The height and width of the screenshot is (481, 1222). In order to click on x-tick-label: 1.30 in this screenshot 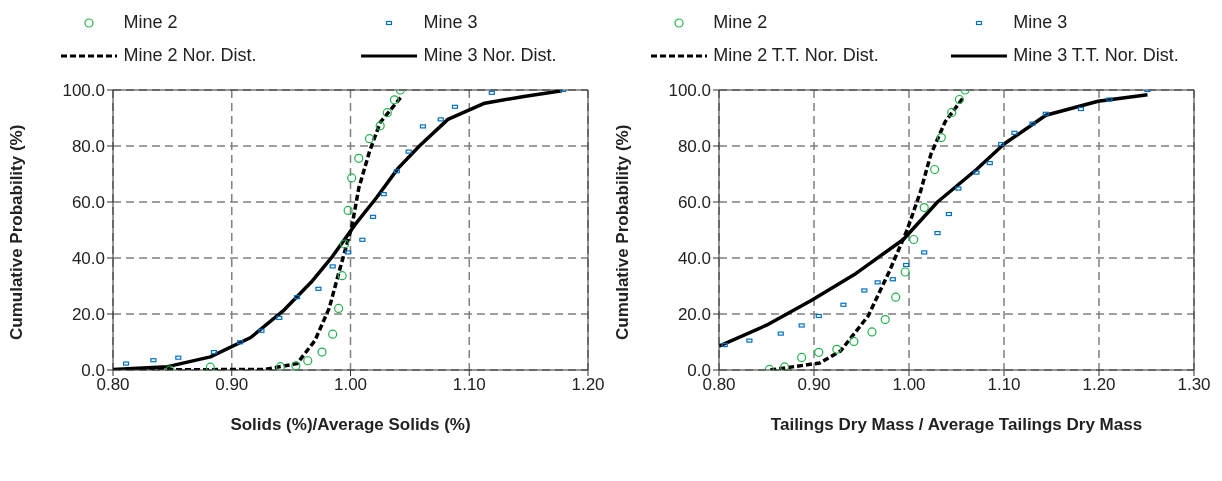, I will do `click(1194, 385)`.